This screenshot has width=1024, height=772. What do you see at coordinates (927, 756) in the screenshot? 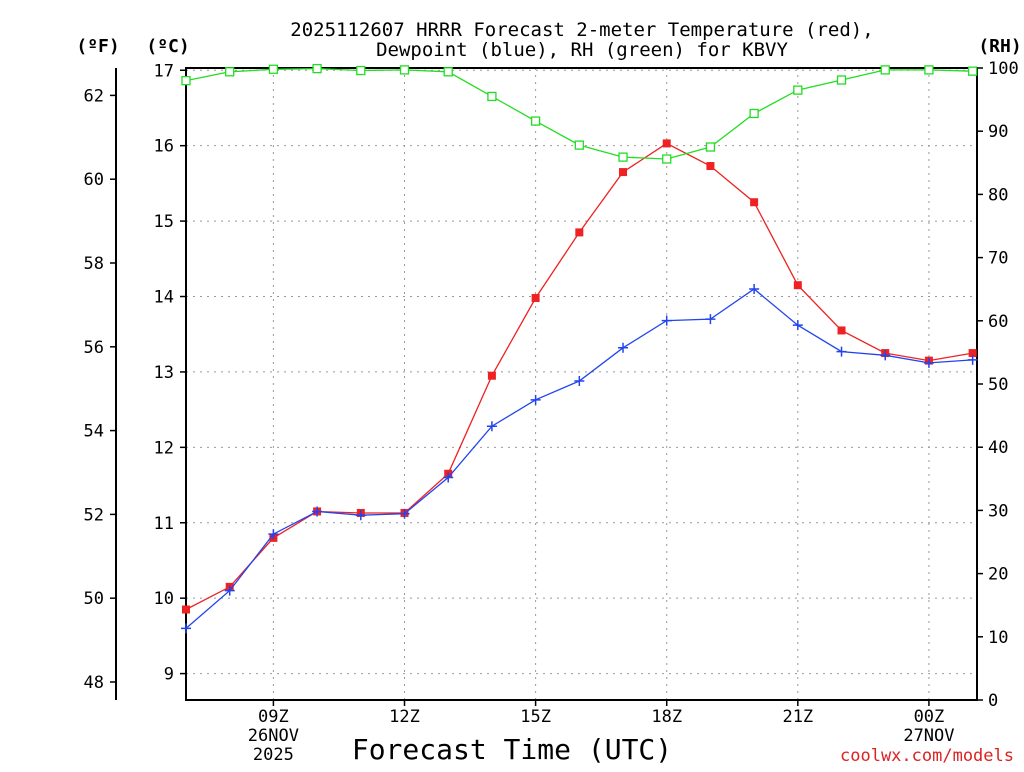
I see `credit-text: coolwx.com/models` at bounding box center [927, 756].